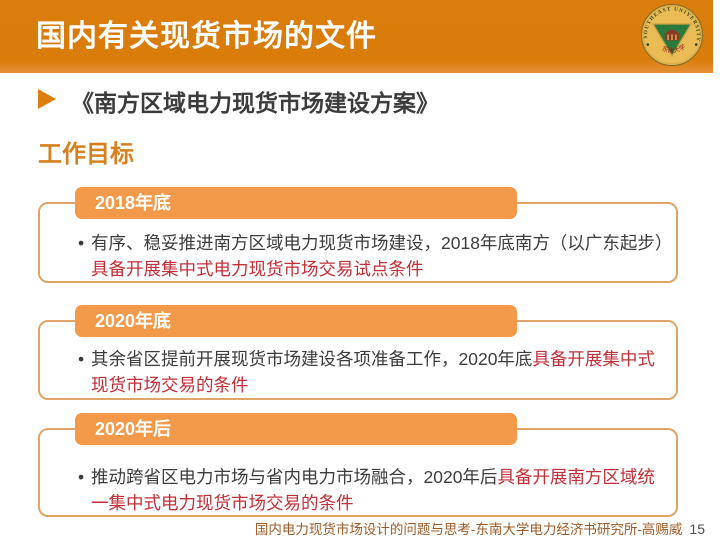 This screenshot has height=540, width=720. Describe the element at coordinates (468, 529) in the screenshot. I see `footer-credit: 国内电力现货市场设计的问题与思考-东南大学电力经济书研究所-高赐威` at that location.